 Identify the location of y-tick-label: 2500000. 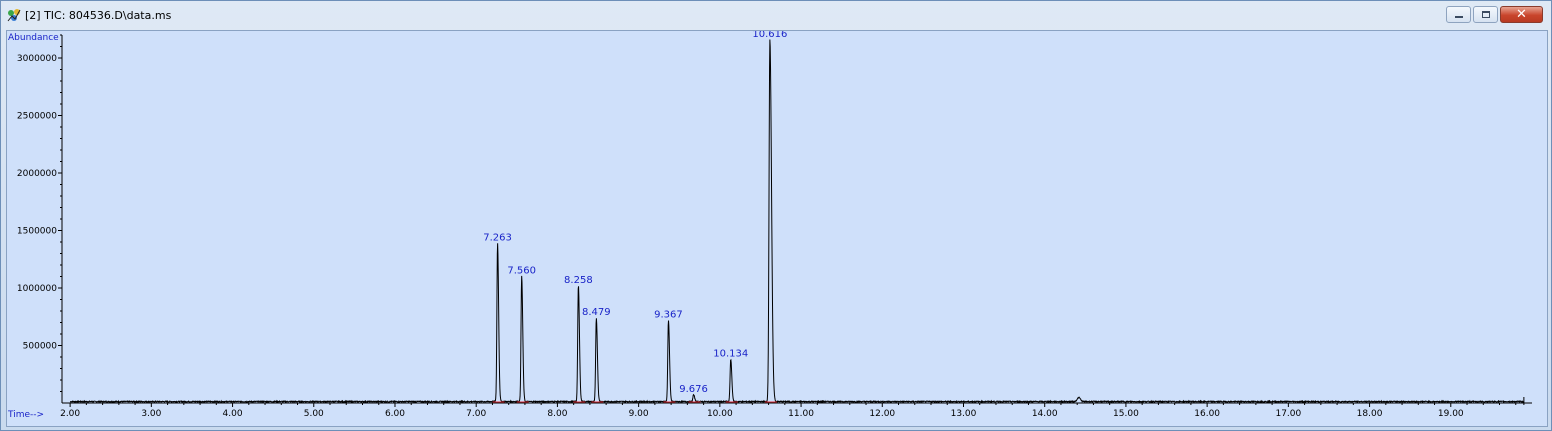
(37, 117).